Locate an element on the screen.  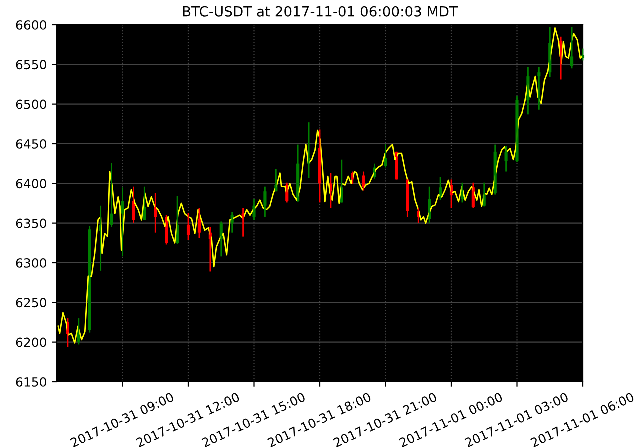
y-tick-label: 6200 is located at coordinates (31, 343).